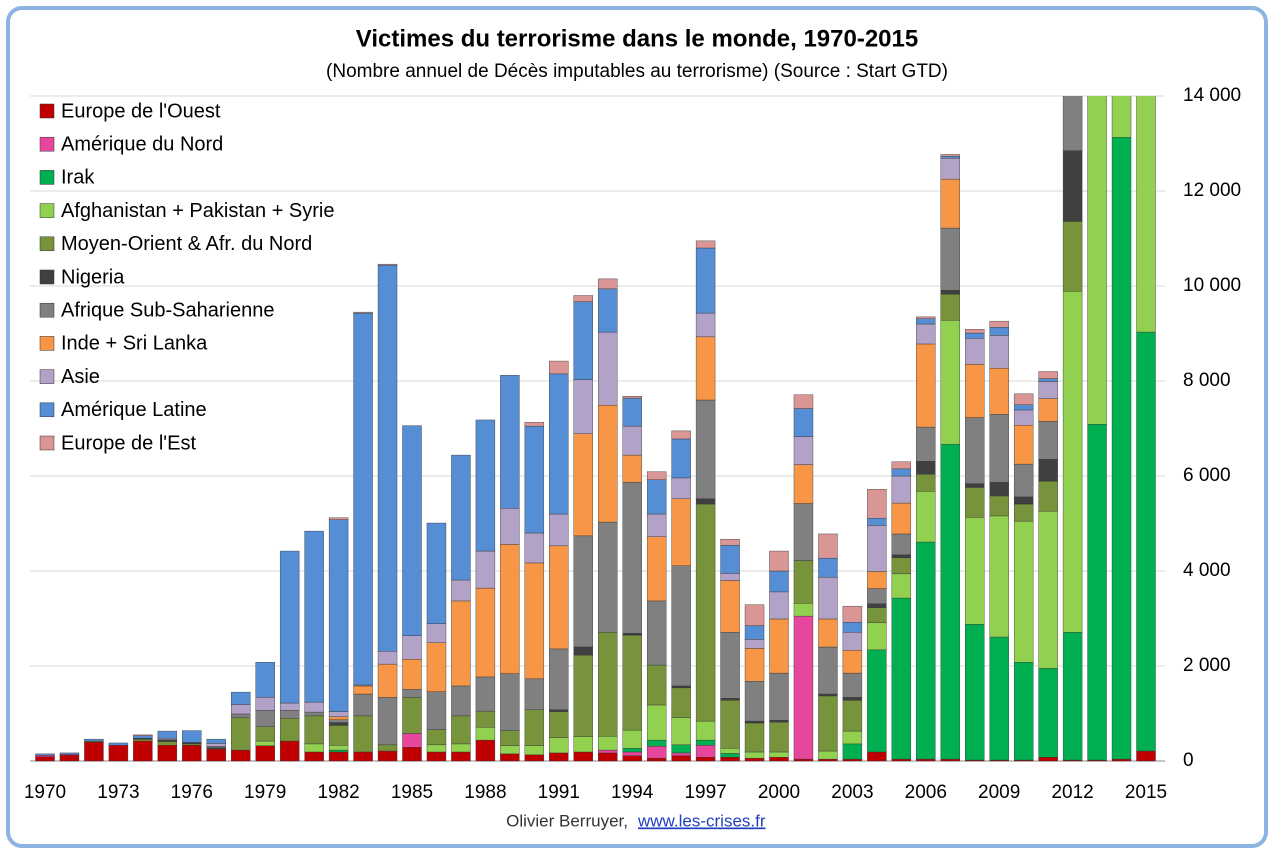 The width and height of the screenshot is (1274, 854). I want to click on legend-label: Afrique Sub-Saharienne, so click(167, 310).